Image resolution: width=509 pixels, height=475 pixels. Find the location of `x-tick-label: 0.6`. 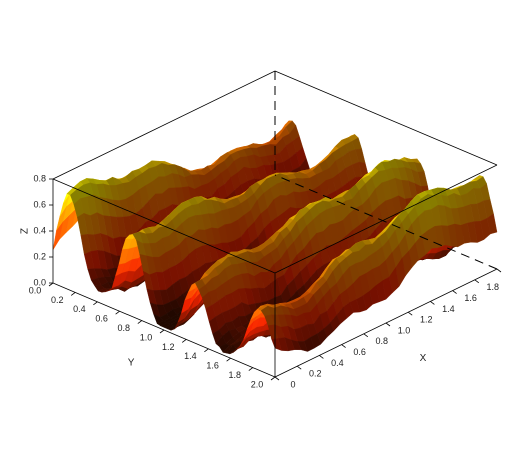

x-tick-label: 0.6 is located at coordinates (359, 352).